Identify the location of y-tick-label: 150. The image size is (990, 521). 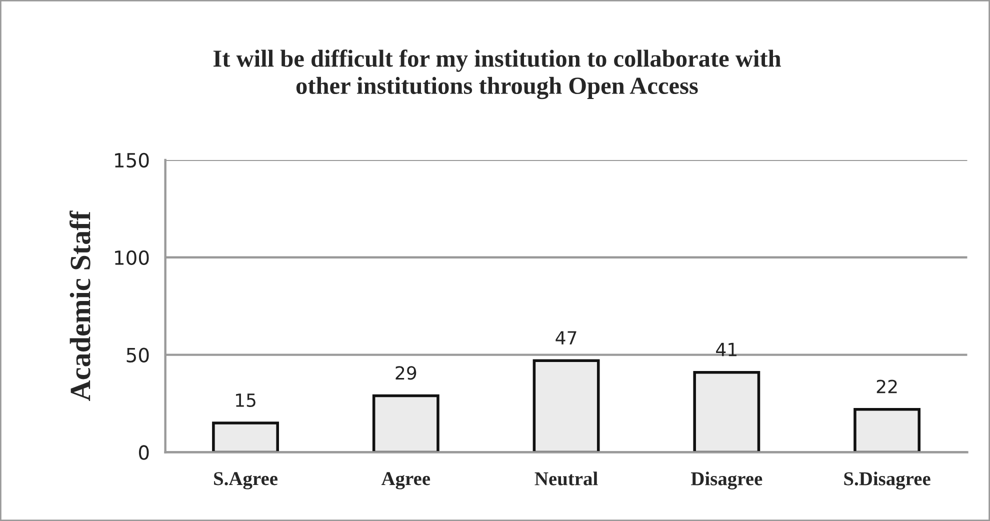
(132, 160).